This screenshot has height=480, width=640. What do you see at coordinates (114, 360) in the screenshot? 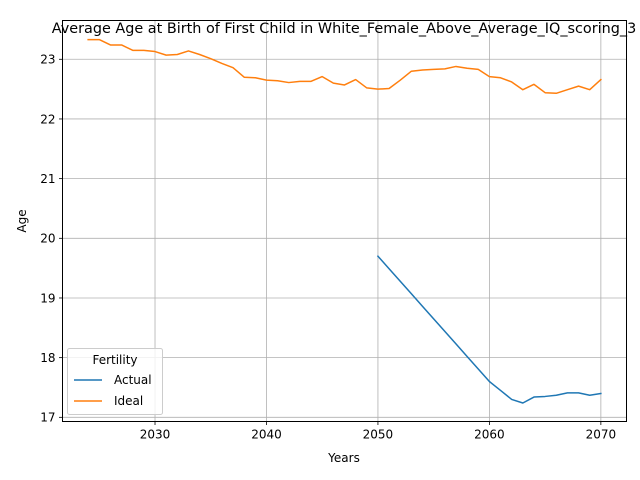
I see `legend-title: Fertility` at bounding box center [114, 360].